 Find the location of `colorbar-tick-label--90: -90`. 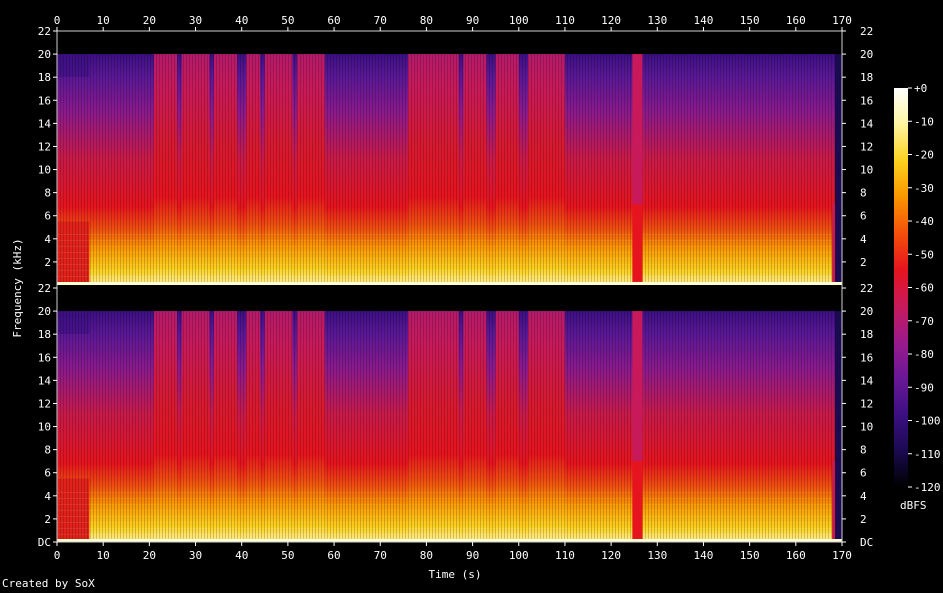

colorbar-tick-label--90: -90 is located at coordinates (924, 387).